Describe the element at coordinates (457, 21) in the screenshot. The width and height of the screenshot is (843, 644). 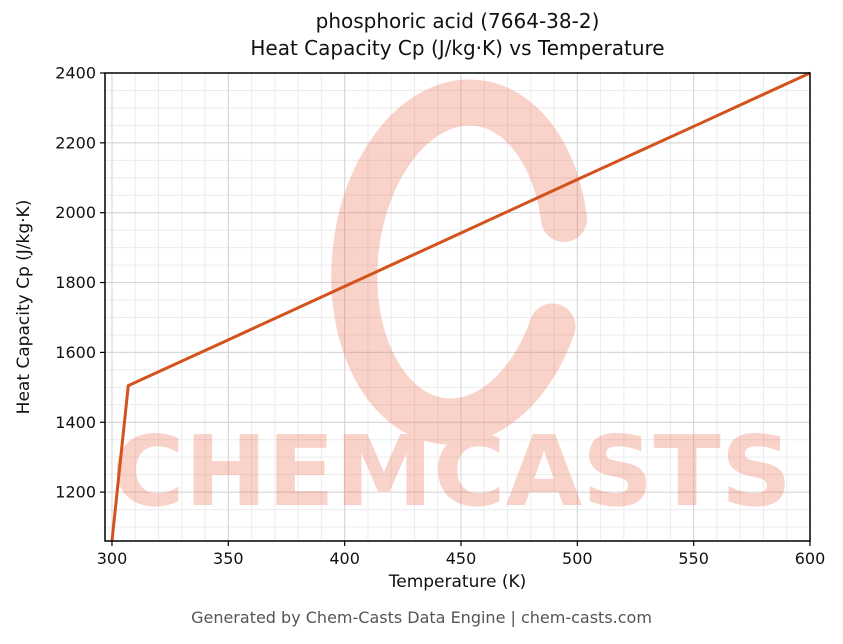
I see `chart-title-line1: phosphoric acid (7664-38-2)` at that location.